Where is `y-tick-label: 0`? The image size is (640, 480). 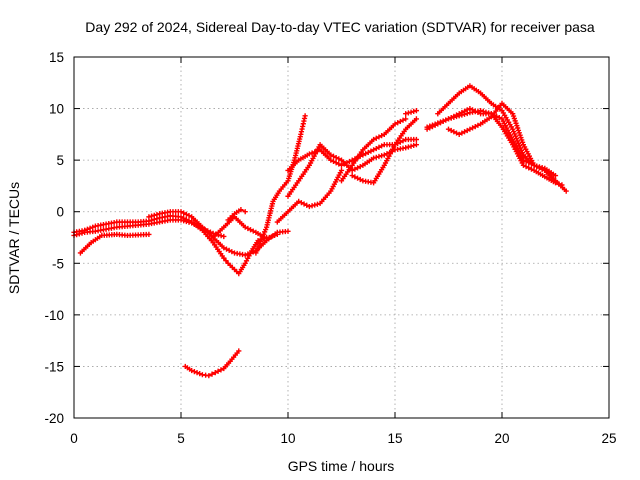 y-tick-label: 0 is located at coordinates (60, 212).